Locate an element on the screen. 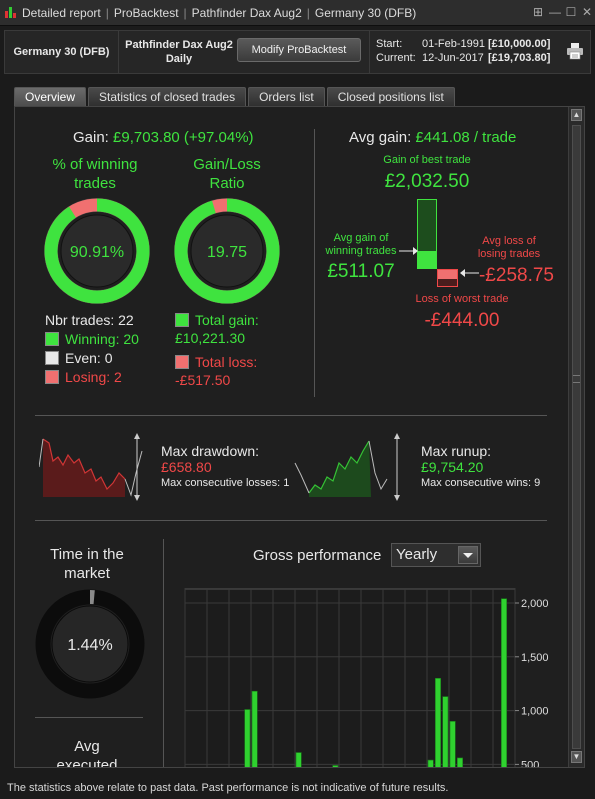 The height and width of the screenshot is (799, 595). total-loss-value: -£517.50 is located at coordinates (203, 380).